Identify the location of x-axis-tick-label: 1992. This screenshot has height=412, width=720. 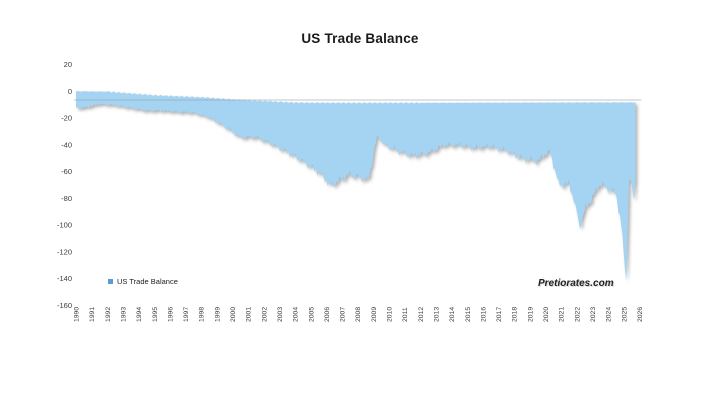
(108, 314).